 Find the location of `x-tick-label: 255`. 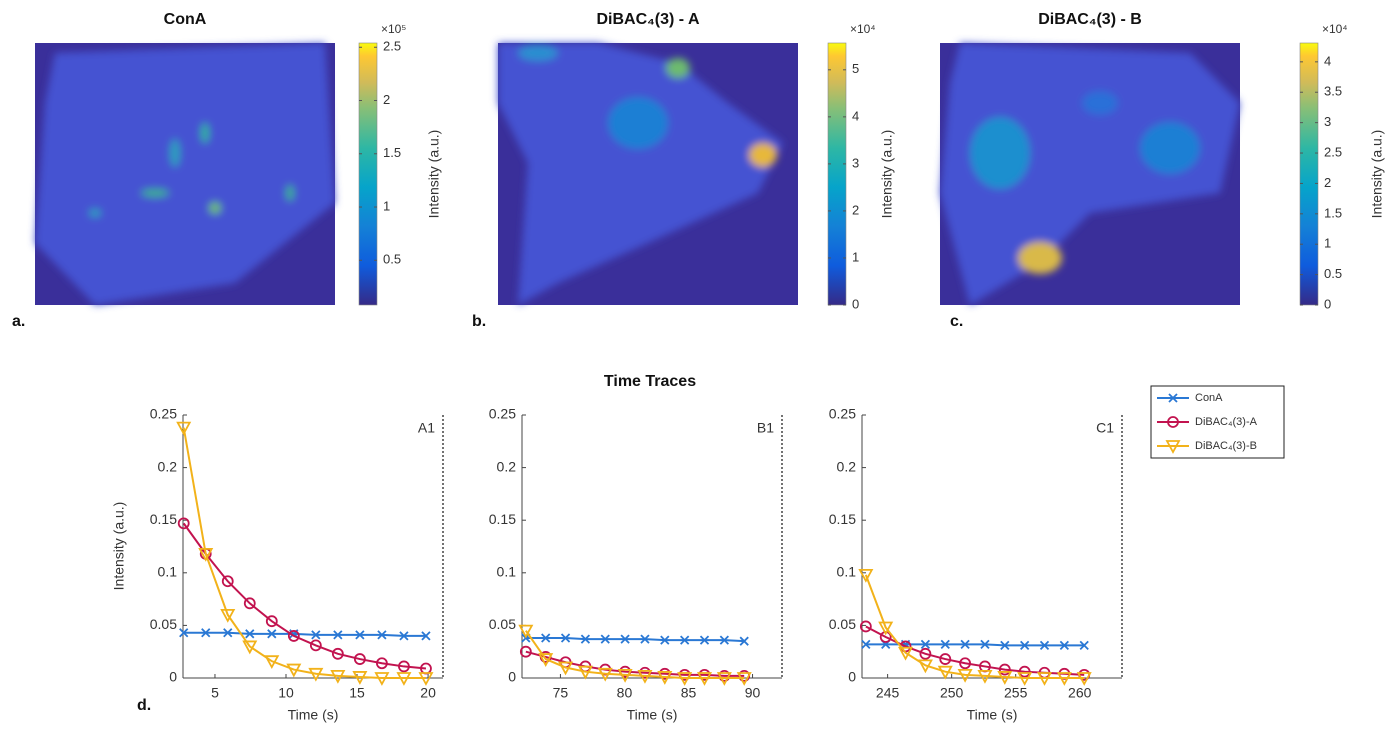

x-tick-label: 255 is located at coordinates (1016, 693).